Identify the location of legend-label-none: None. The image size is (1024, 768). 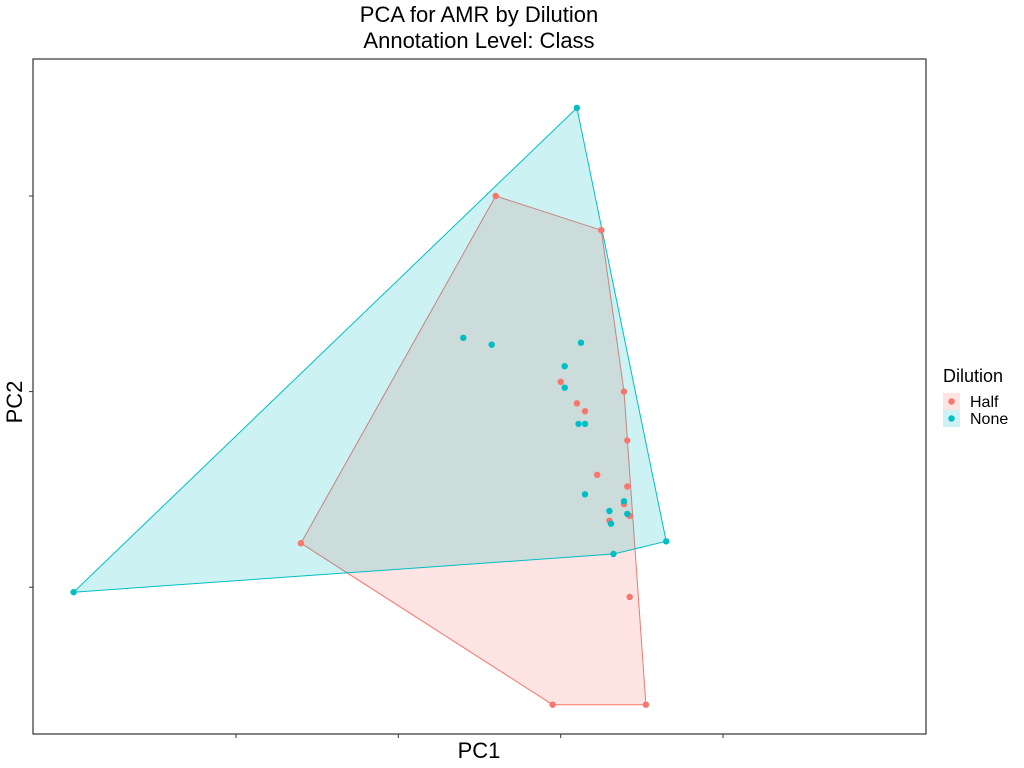
(989, 419).